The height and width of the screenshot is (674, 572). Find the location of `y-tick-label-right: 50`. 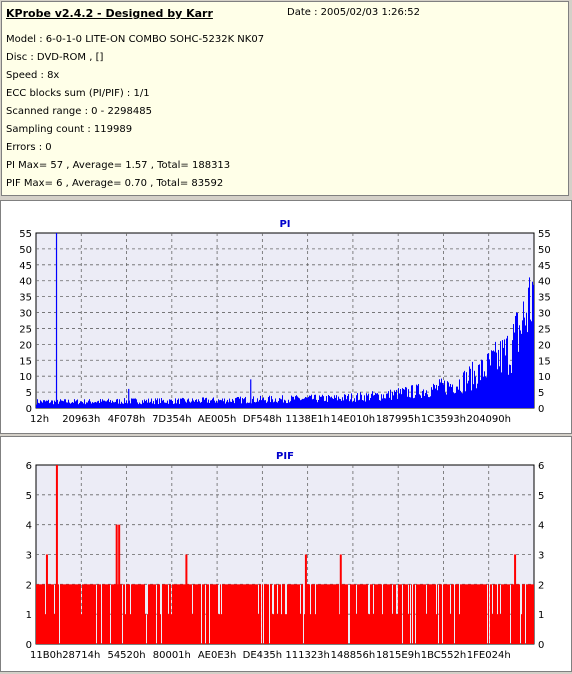

y-tick-label-right: 50 is located at coordinates (544, 250).